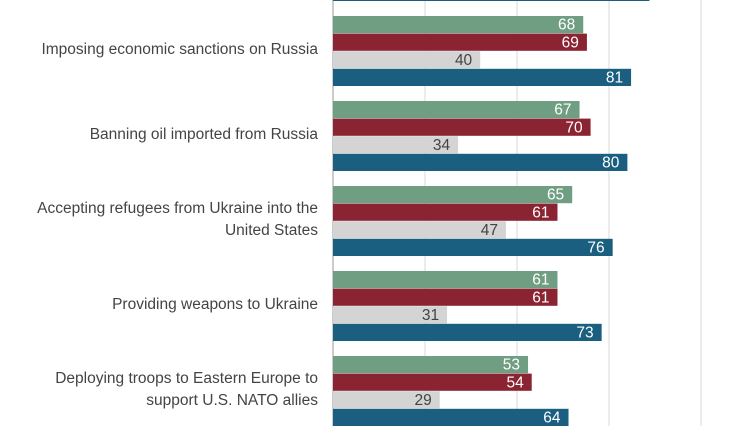 This screenshot has height=426, width=747. Describe the element at coordinates (511, 365) in the screenshot. I see `data-label: 53` at that location.